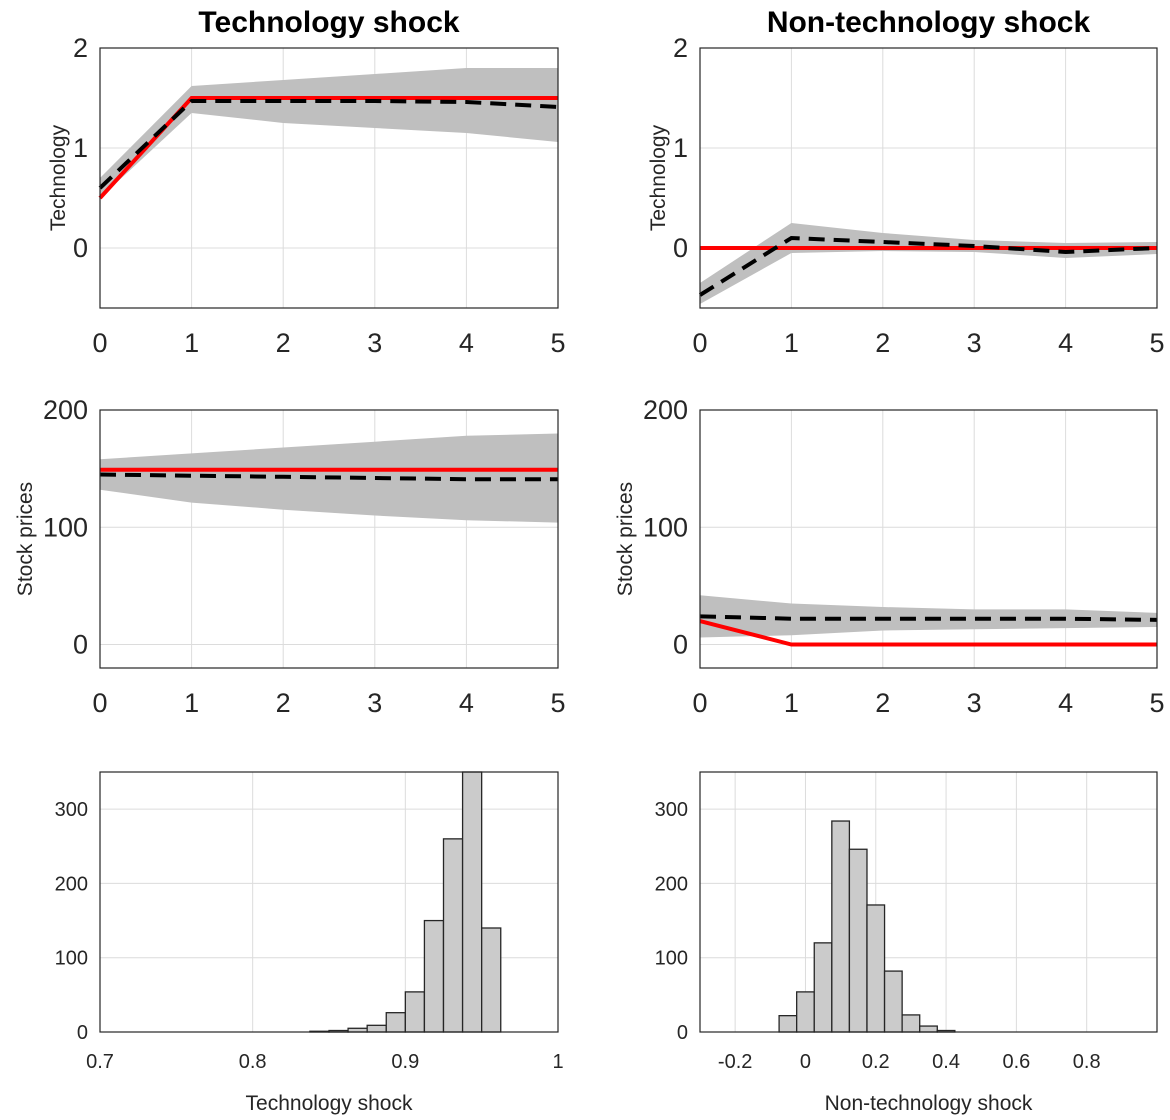 Image resolution: width=1170 pixels, height=1120 pixels. I want to click on panel-technology-shock-histogram: 0.7 0.8 0.9 1 0 100 200 300 Technology shock, so click(309, 943).